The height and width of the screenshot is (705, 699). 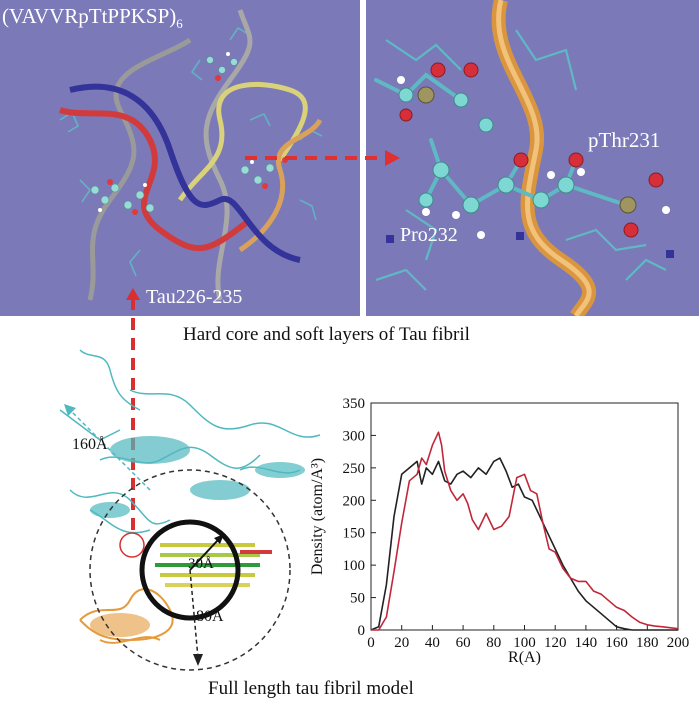 I want to click on x-tick-label: 140, so click(x=586, y=643).